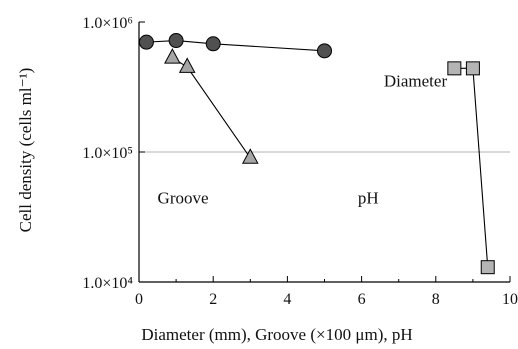 The width and height of the screenshot is (518, 349). What do you see at coordinates (107, 153) in the screenshot?
I see `y-tick-label: 1.0×10⁵` at bounding box center [107, 153].